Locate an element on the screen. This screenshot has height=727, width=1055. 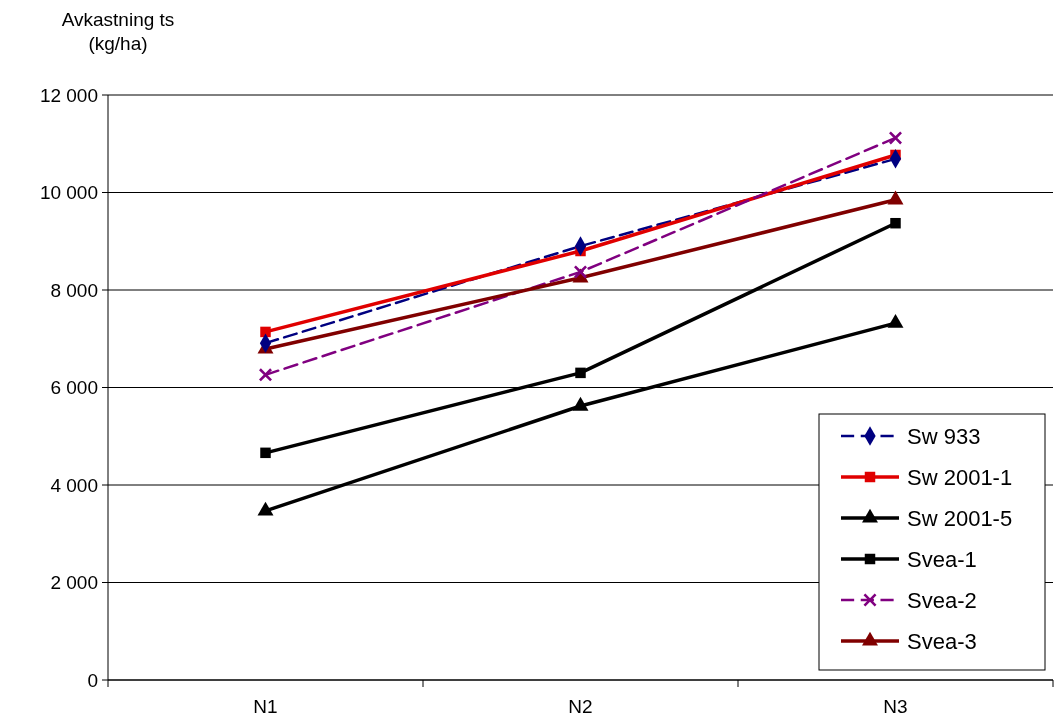
x-tick-label: N2 is located at coordinates (580, 706).